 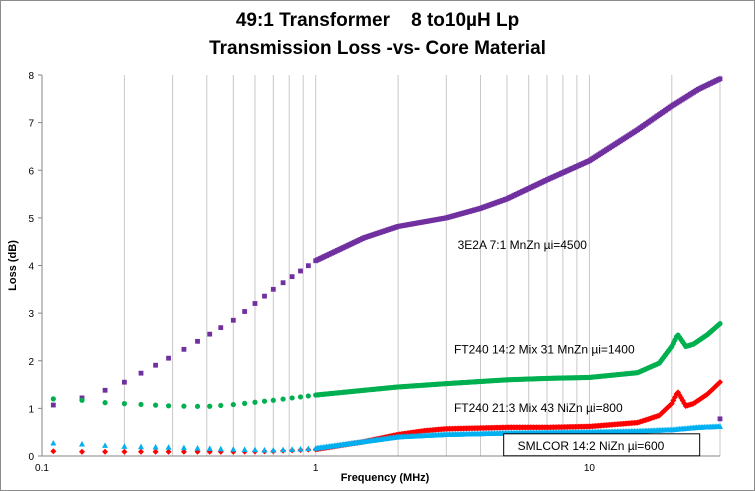 I want to click on annotation-box, so click(x=602, y=445).